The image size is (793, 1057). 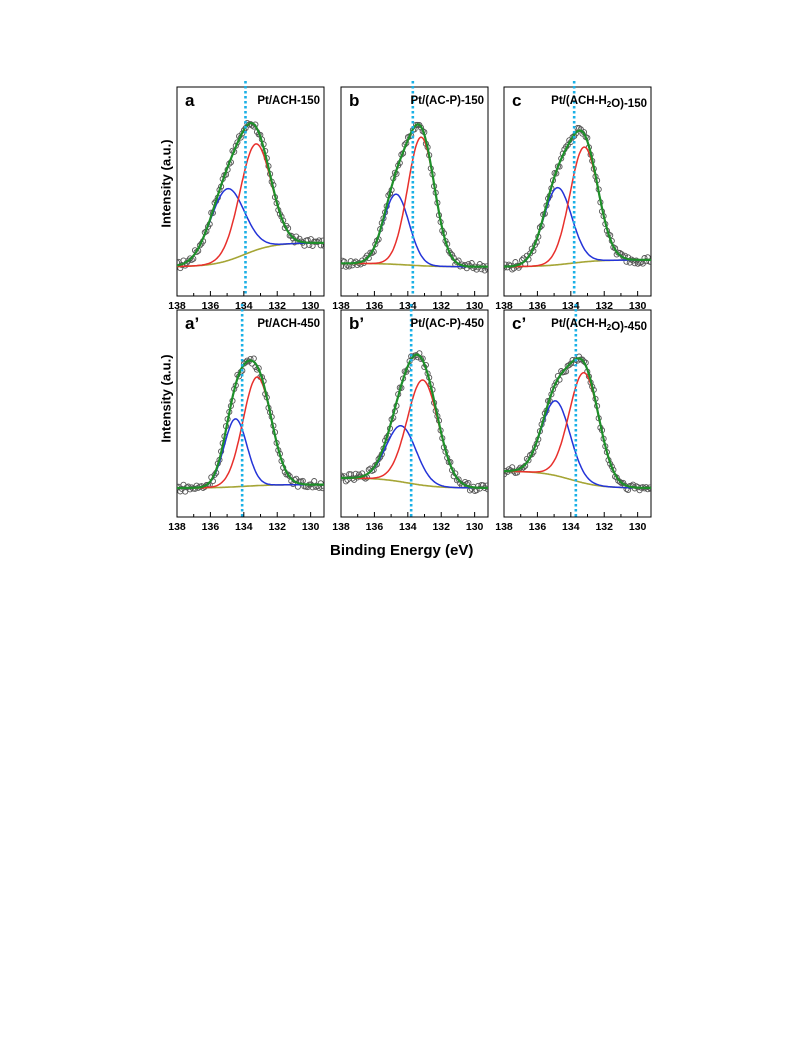 I want to click on panel-letter: c, so click(x=516, y=100).